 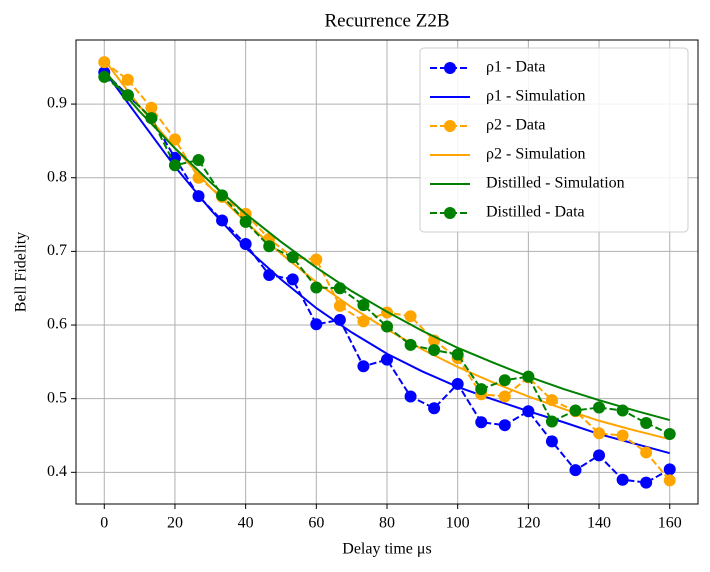 What do you see at coordinates (458, 523) in the screenshot?
I see `x-tick-label: 100` at bounding box center [458, 523].